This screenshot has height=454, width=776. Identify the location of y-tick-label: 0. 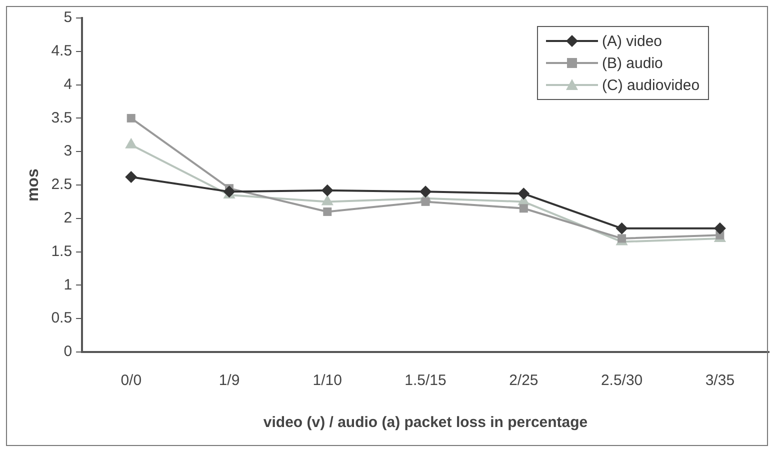
(68, 351).